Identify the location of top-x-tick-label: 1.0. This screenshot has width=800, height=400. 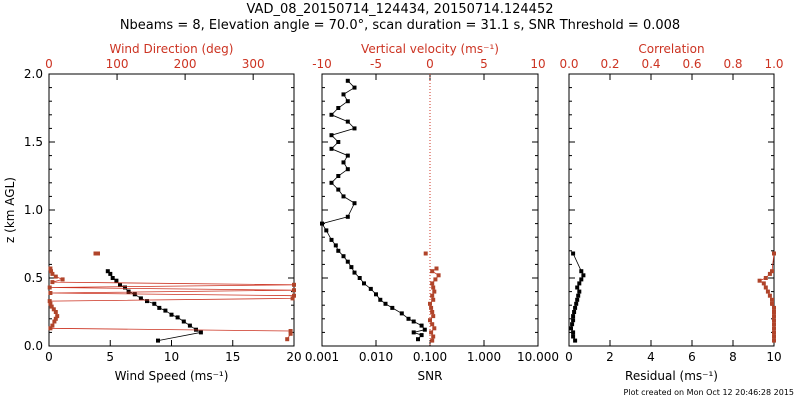
(773, 64).